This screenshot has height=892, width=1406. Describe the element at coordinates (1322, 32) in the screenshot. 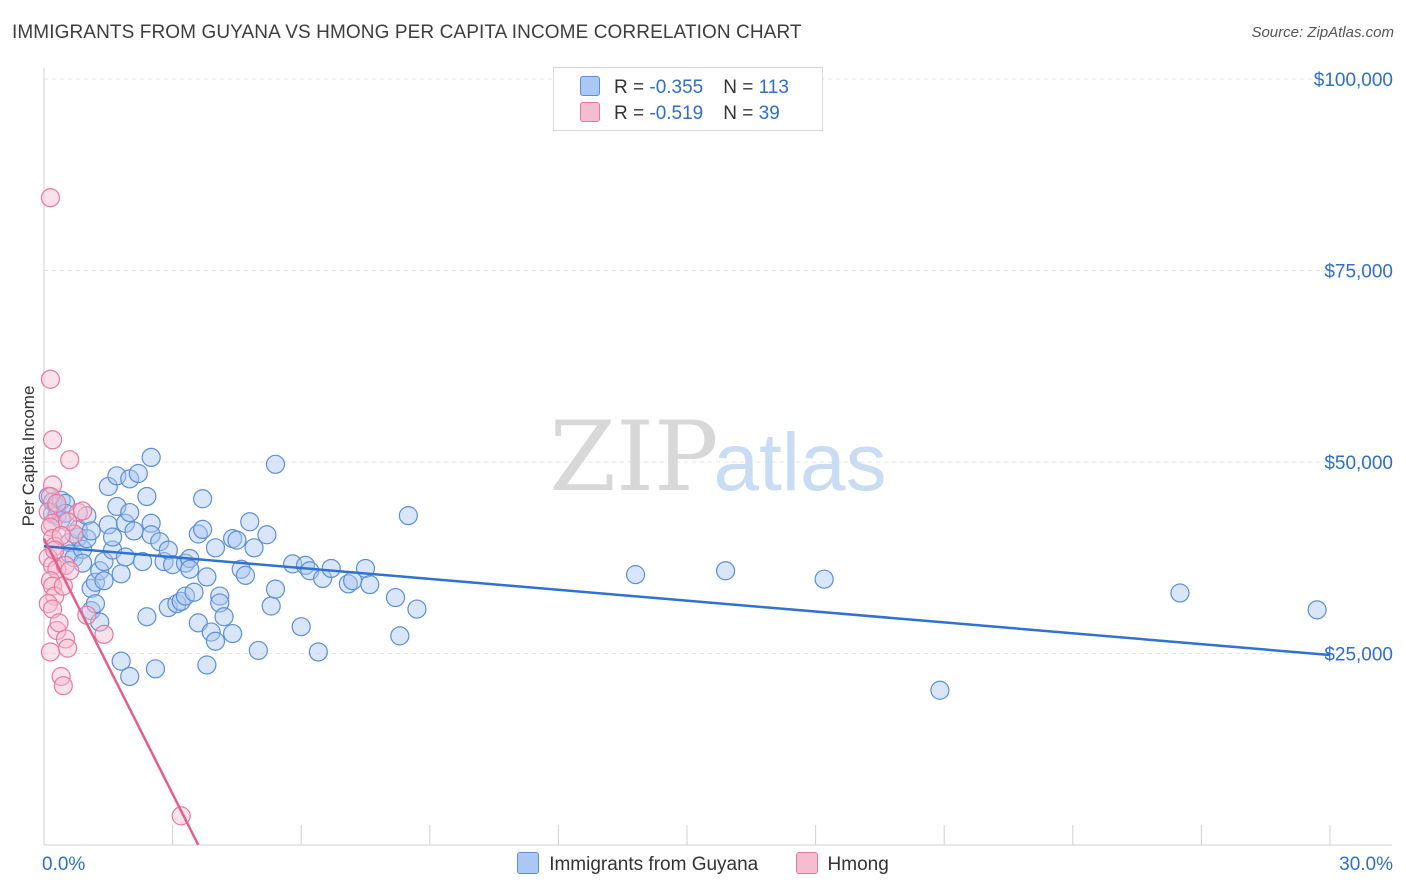

I see `source-credit: Source: ZipAtlas.com` at that location.